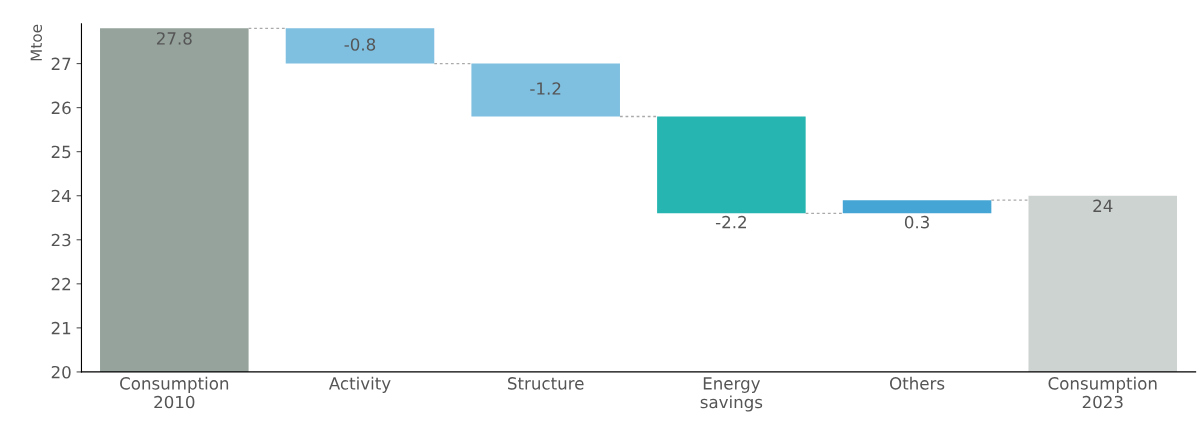 The width and height of the screenshot is (1198, 435). What do you see at coordinates (731, 394) in the screenshot?
I see `x-tick-label: Energy savings` at bounding box center [731, 394].